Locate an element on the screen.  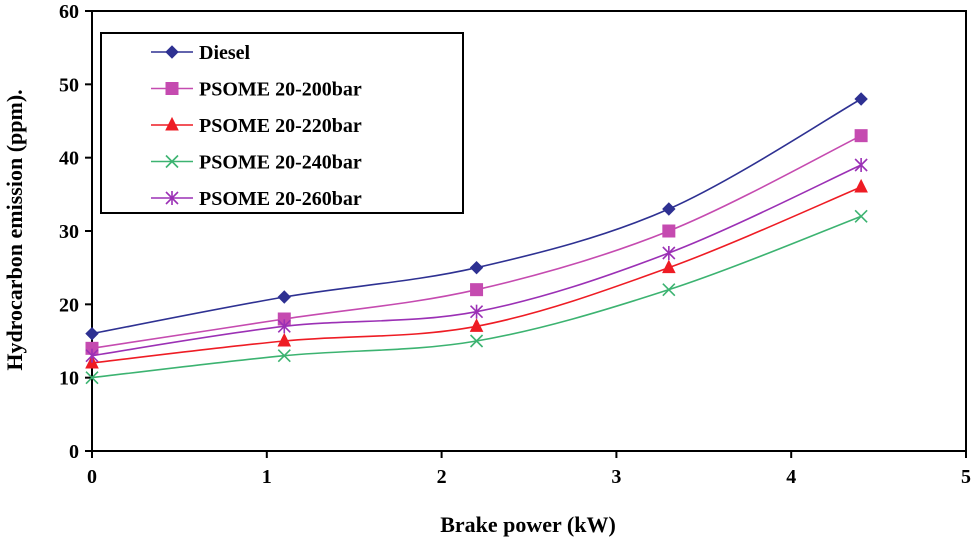
legend-item: PSOME 20-220bar is located at coordinates (256, 126).